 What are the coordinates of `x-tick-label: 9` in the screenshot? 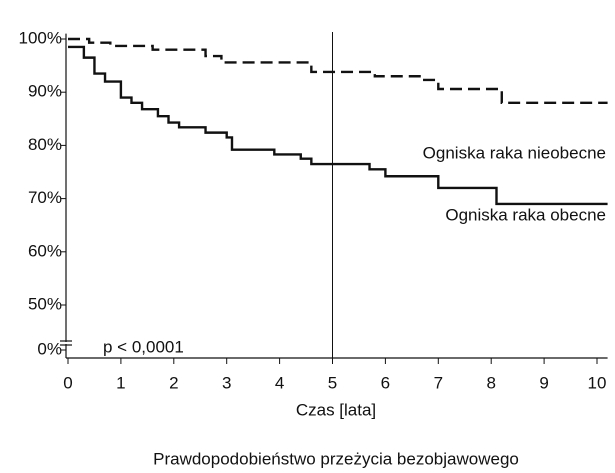 It's located at (543, 382).